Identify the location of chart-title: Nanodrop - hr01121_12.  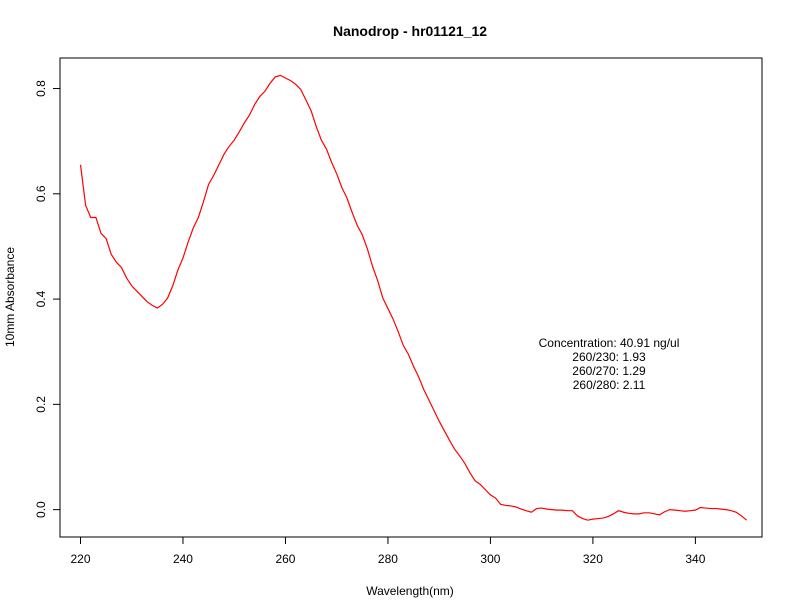
(410, 31).